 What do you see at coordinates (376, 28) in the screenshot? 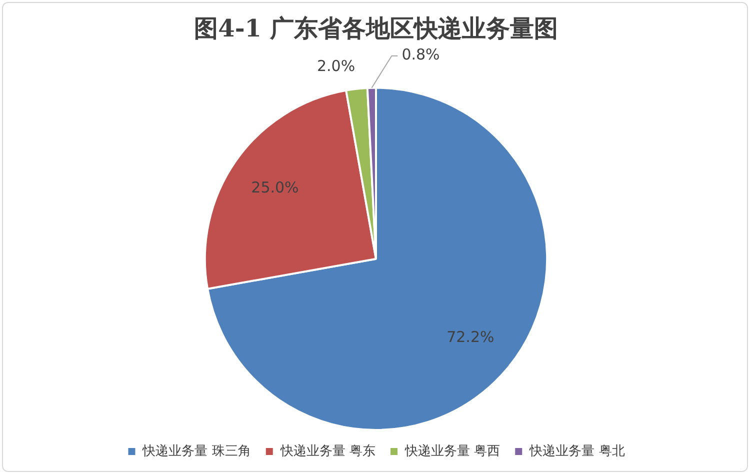
I see `chart-title: 图4-1 广东省各地区快递业务量图` at bounding box center [376, 28].